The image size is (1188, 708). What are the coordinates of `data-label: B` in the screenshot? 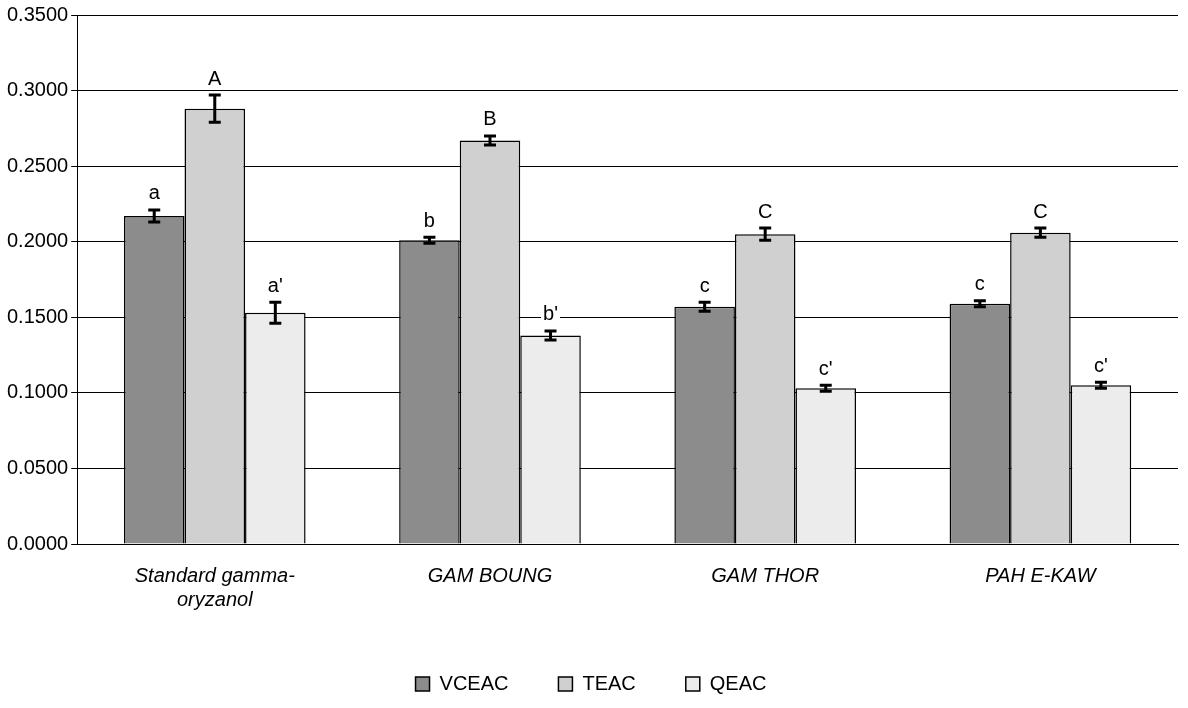 It's located at (490, 118).